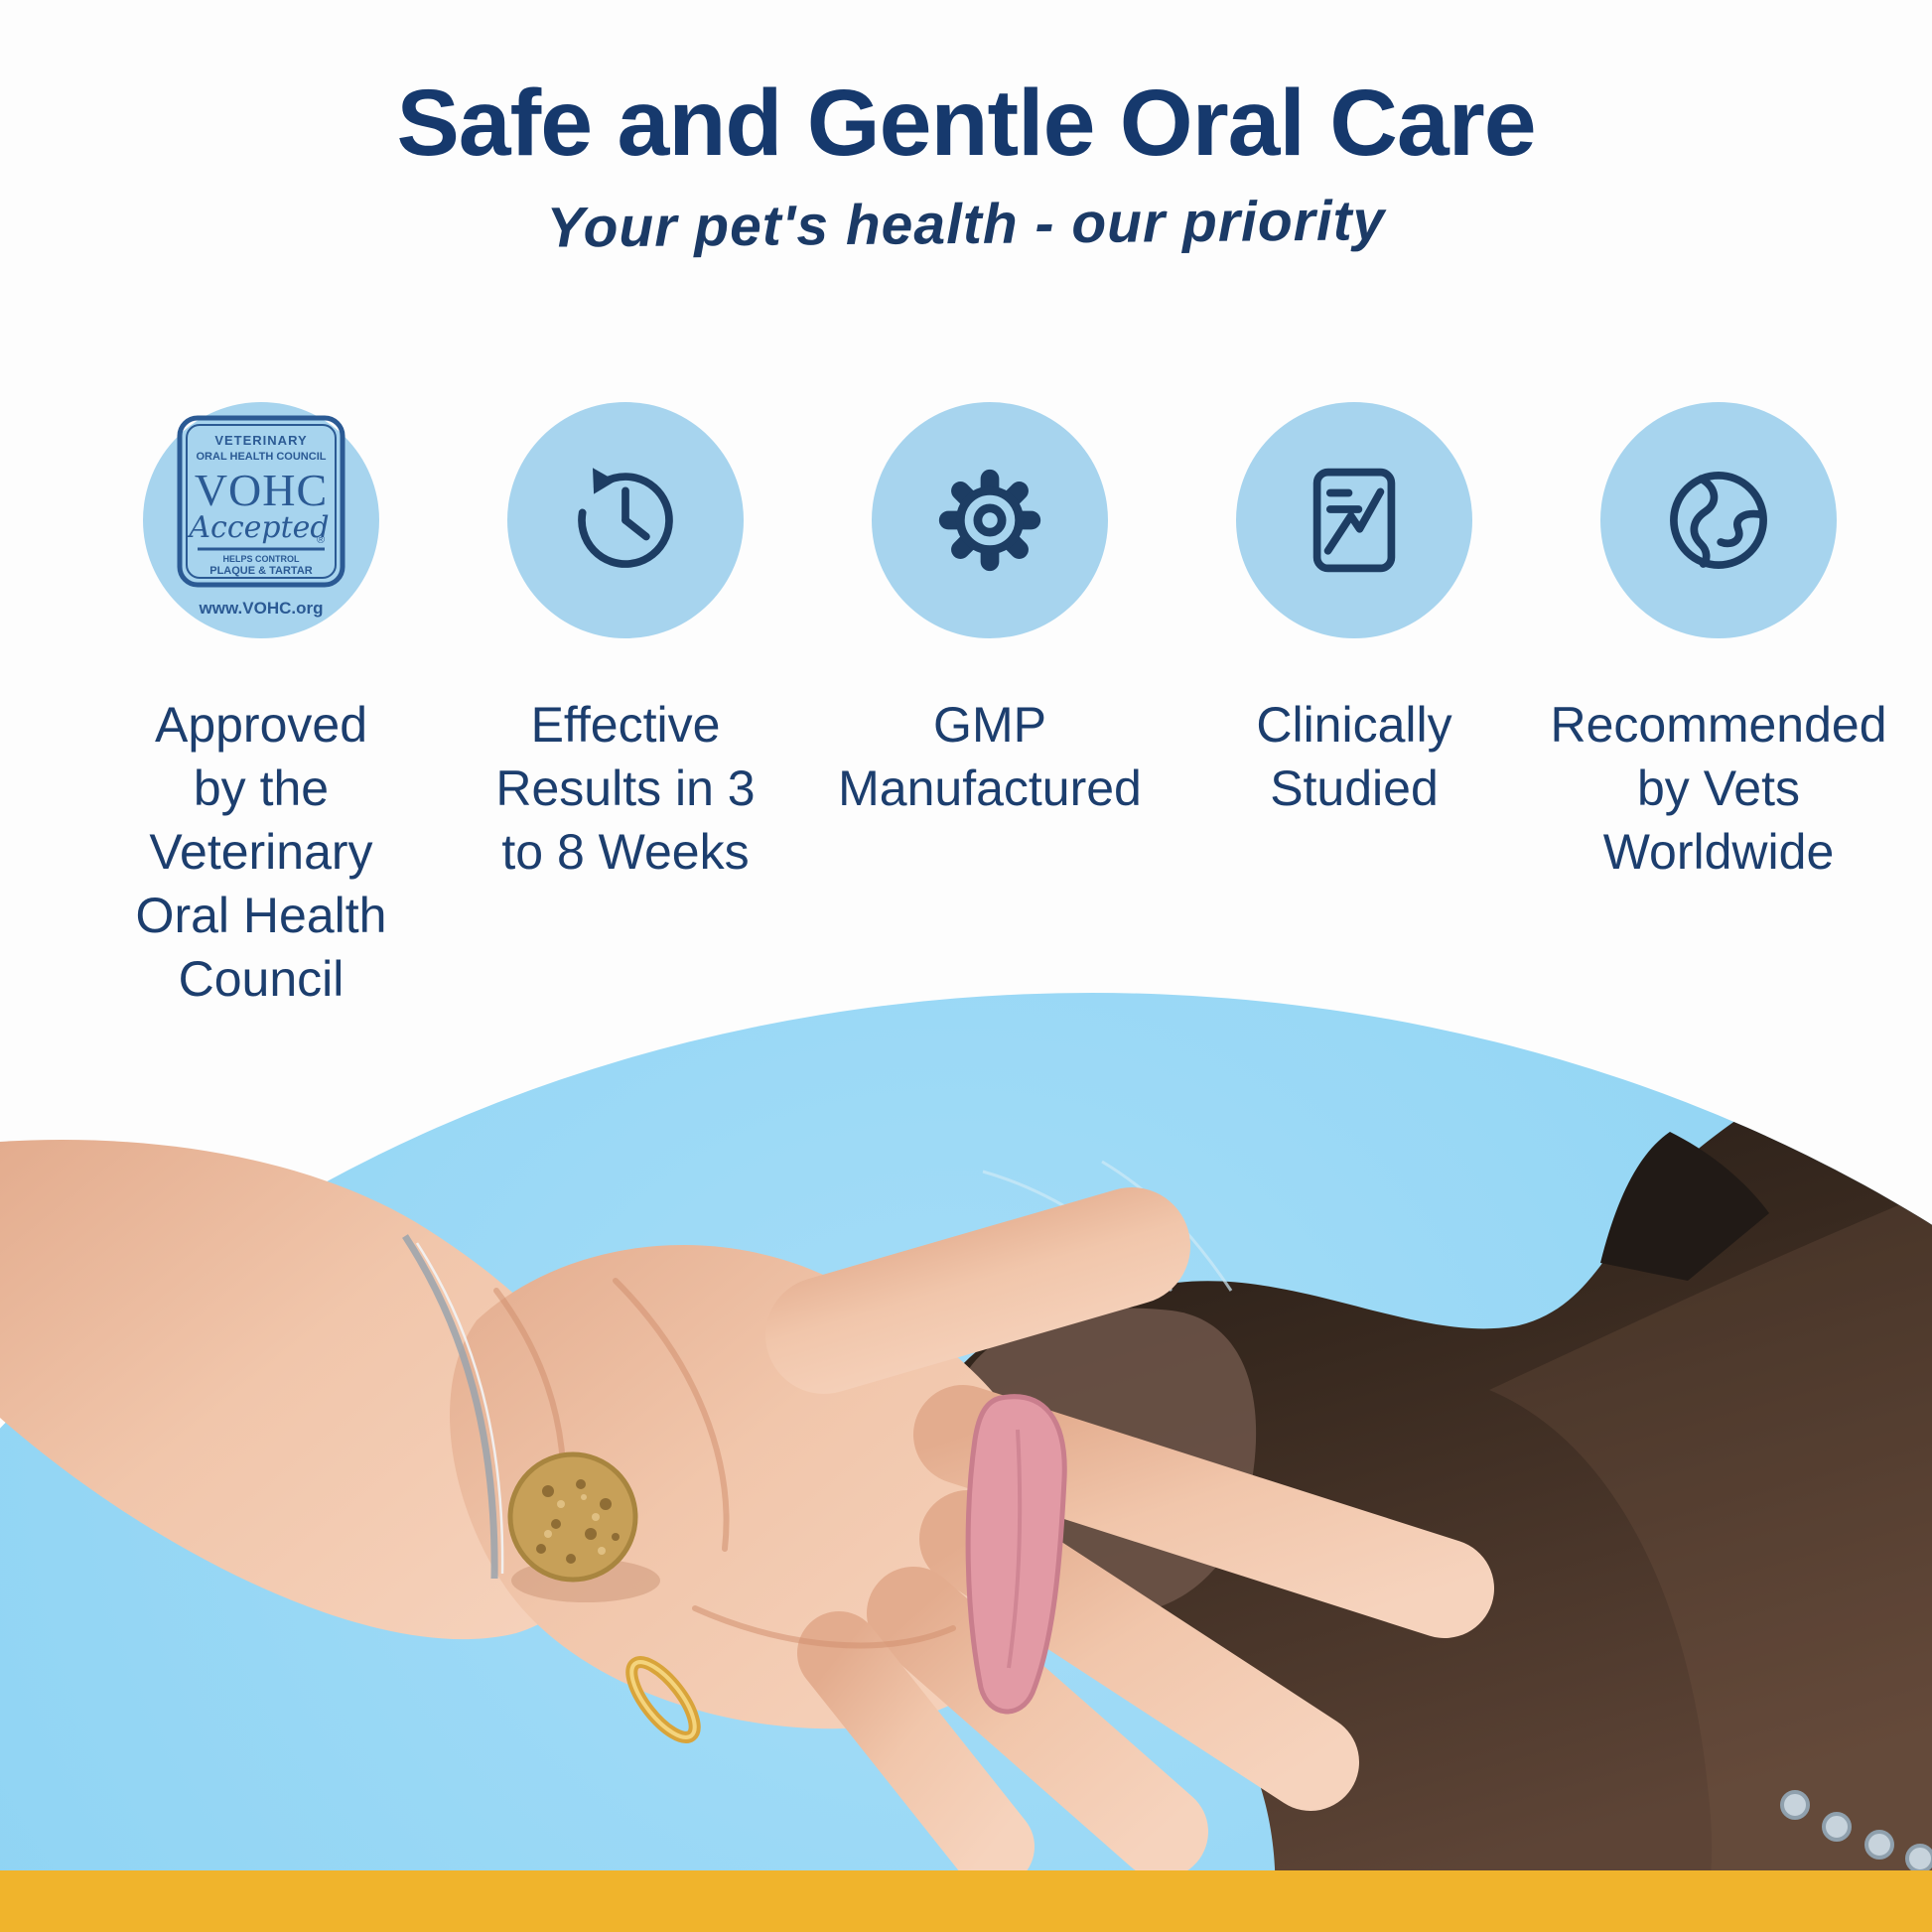 This screenshot has width=1932, height=1932. Describe the element at coordinates (966, 123) in the screenshot. I see `page-title: Safe and Gentle Oral Care` at that location.